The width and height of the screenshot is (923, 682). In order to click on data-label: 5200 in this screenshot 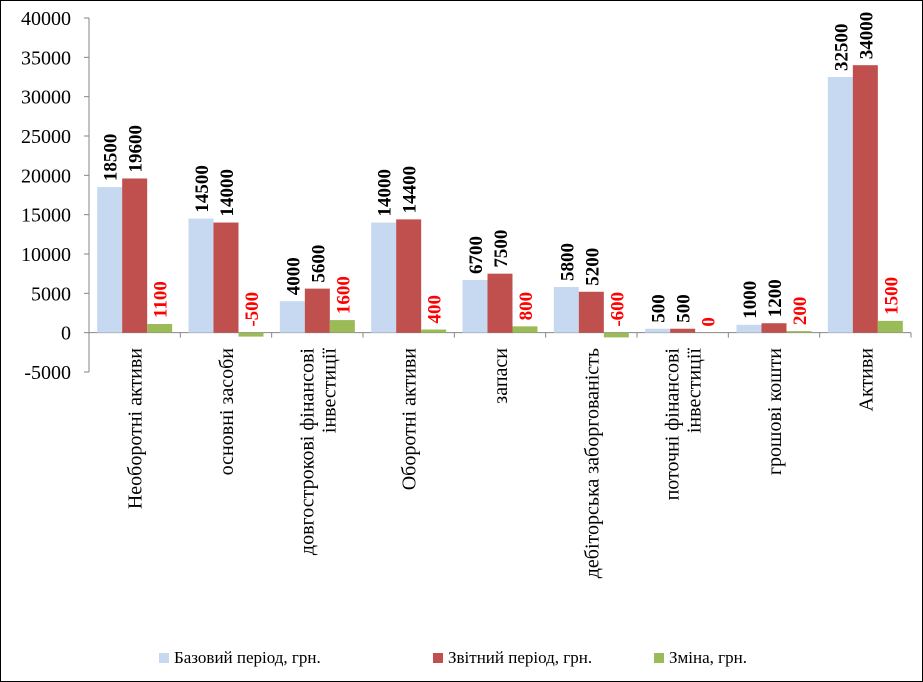, I will do `click(592, 267)`.